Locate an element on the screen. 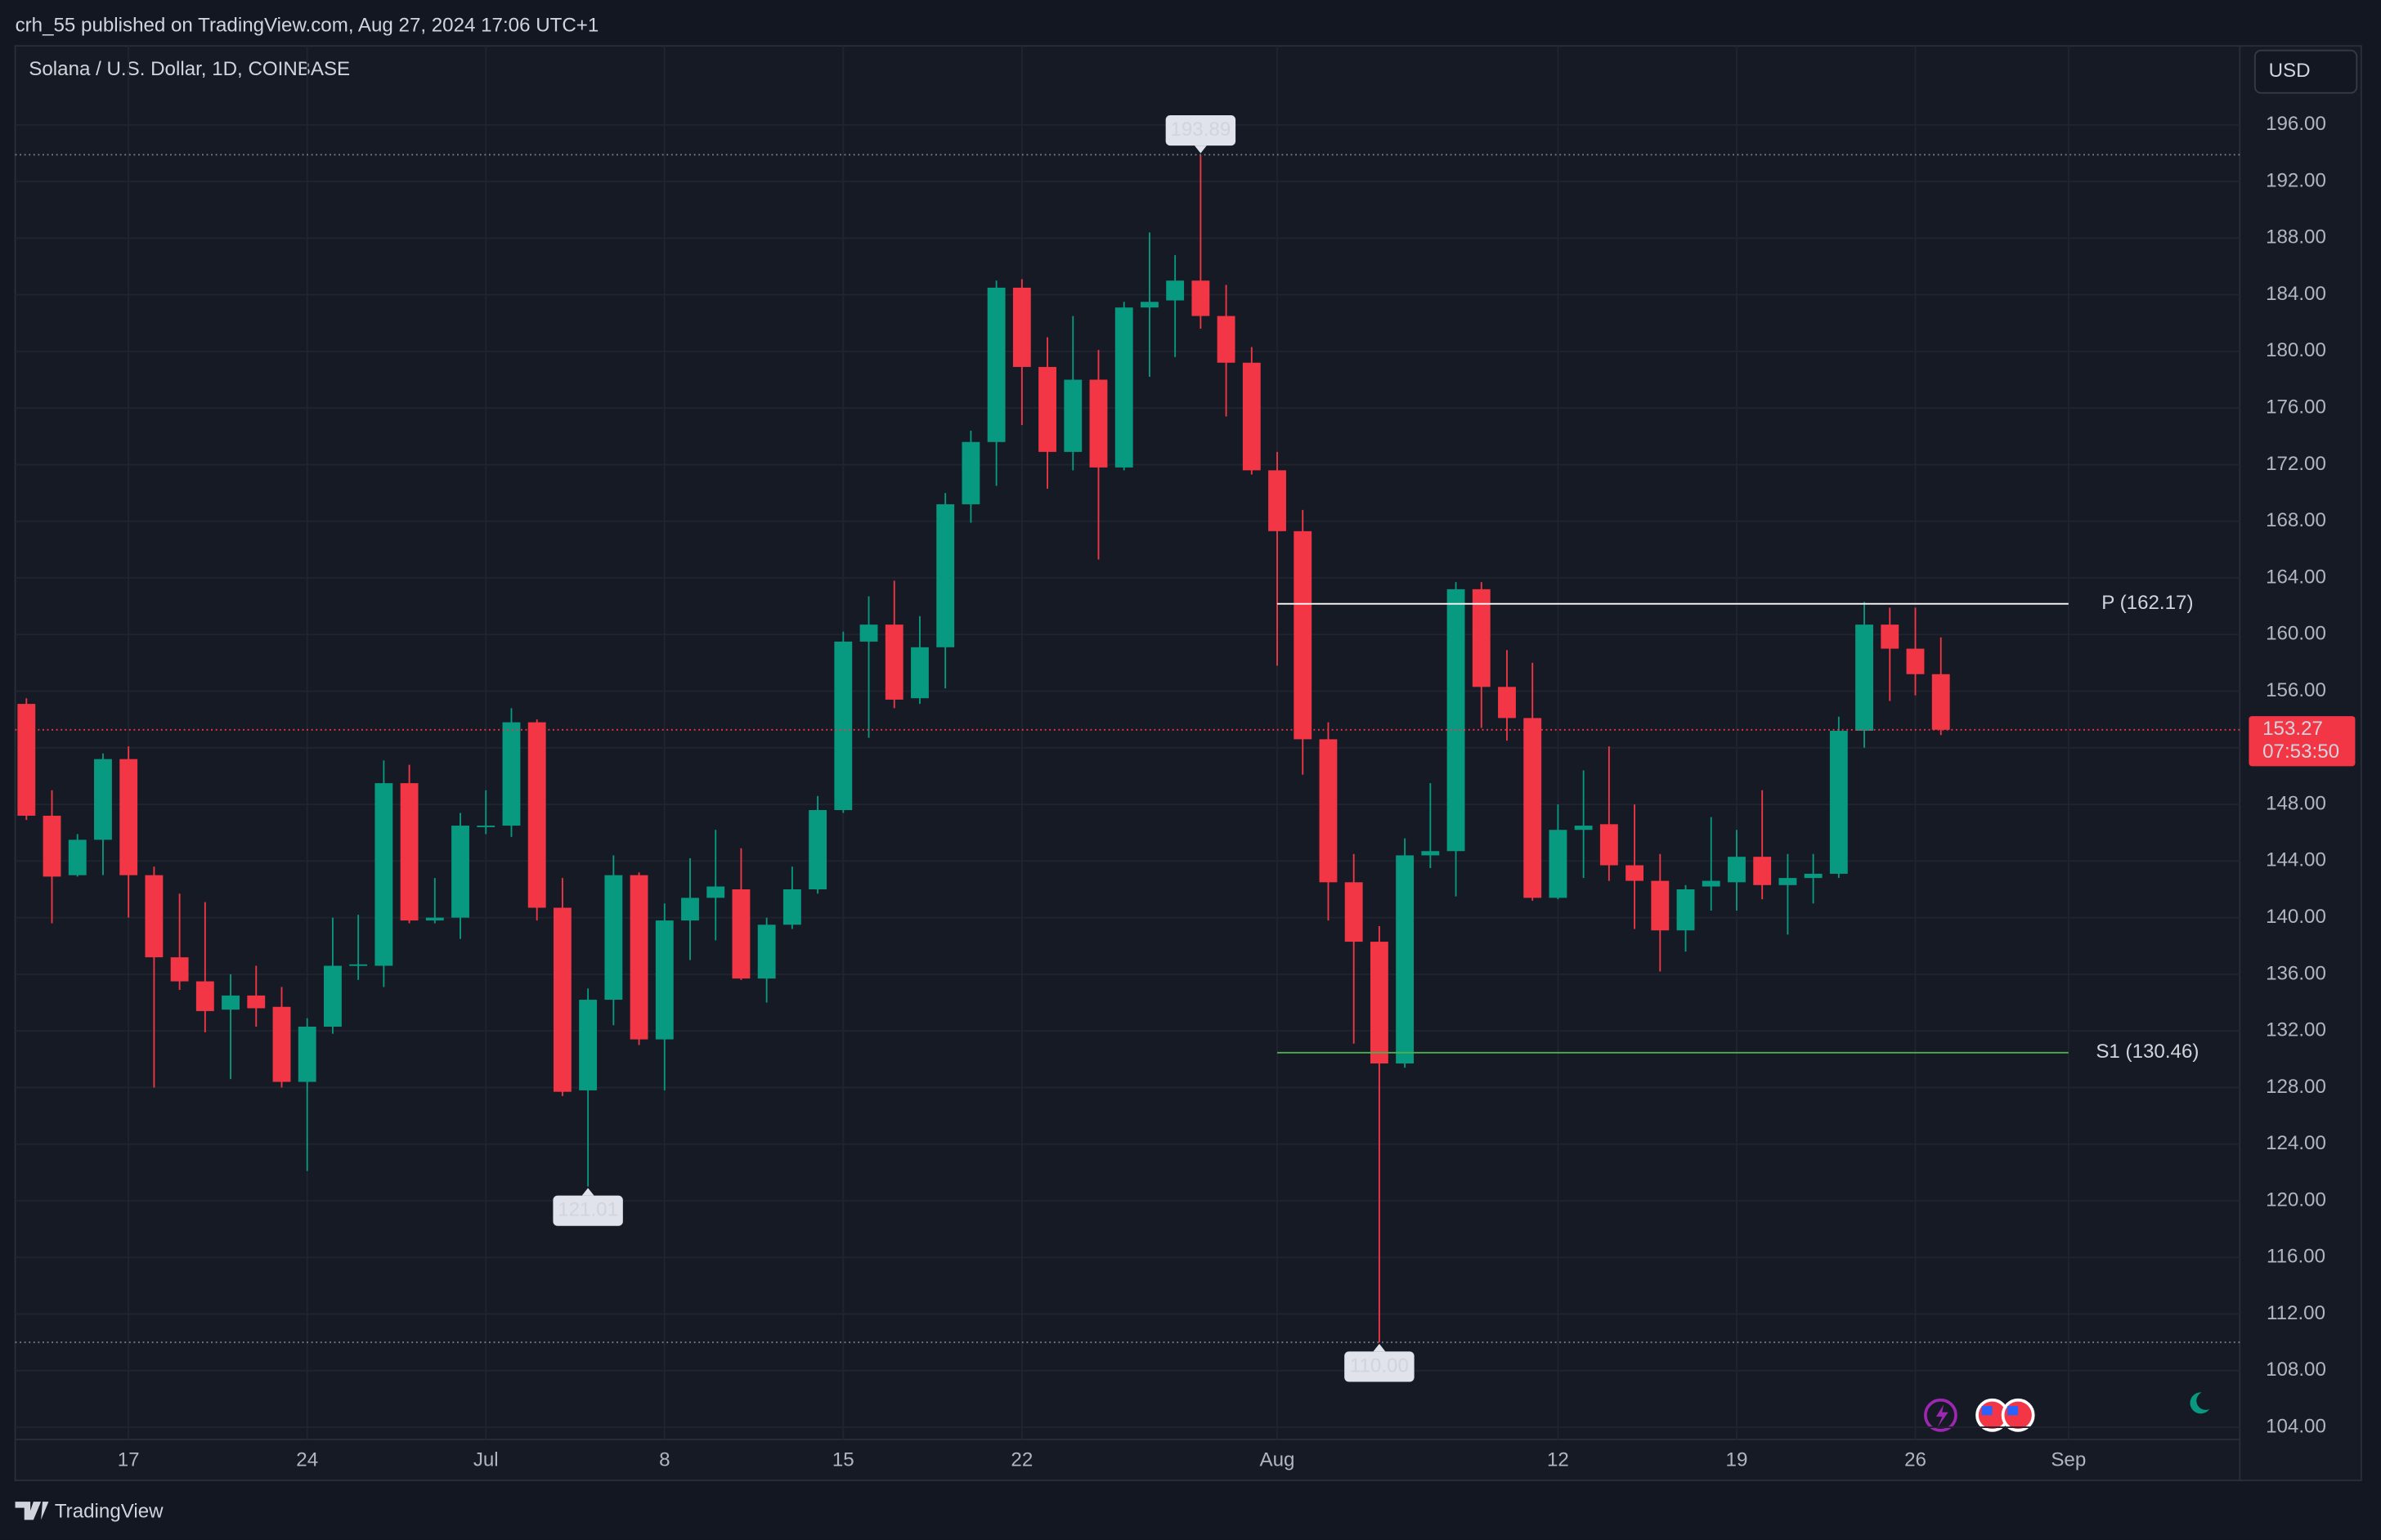  y-tick-label: 184.00 is located at coordinates (2296, 294).